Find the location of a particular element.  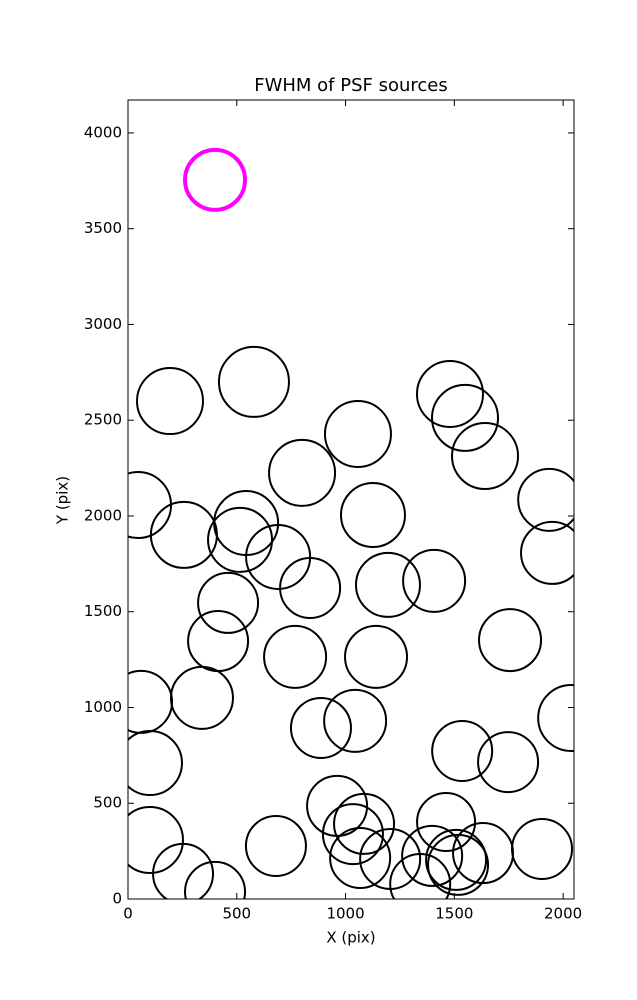

y-tick-label: 0 is located at coordinates (117, 899).